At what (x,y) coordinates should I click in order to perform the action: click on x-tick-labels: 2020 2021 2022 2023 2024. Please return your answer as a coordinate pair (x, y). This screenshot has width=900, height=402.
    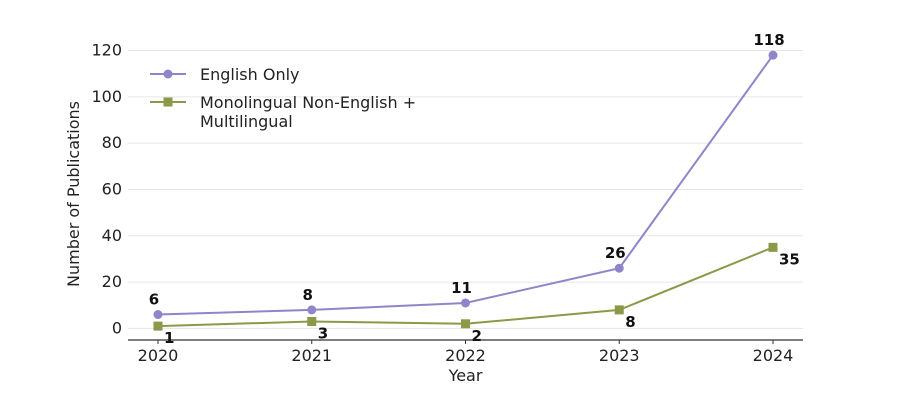
    Looking at the image, I should click on (466, 352).